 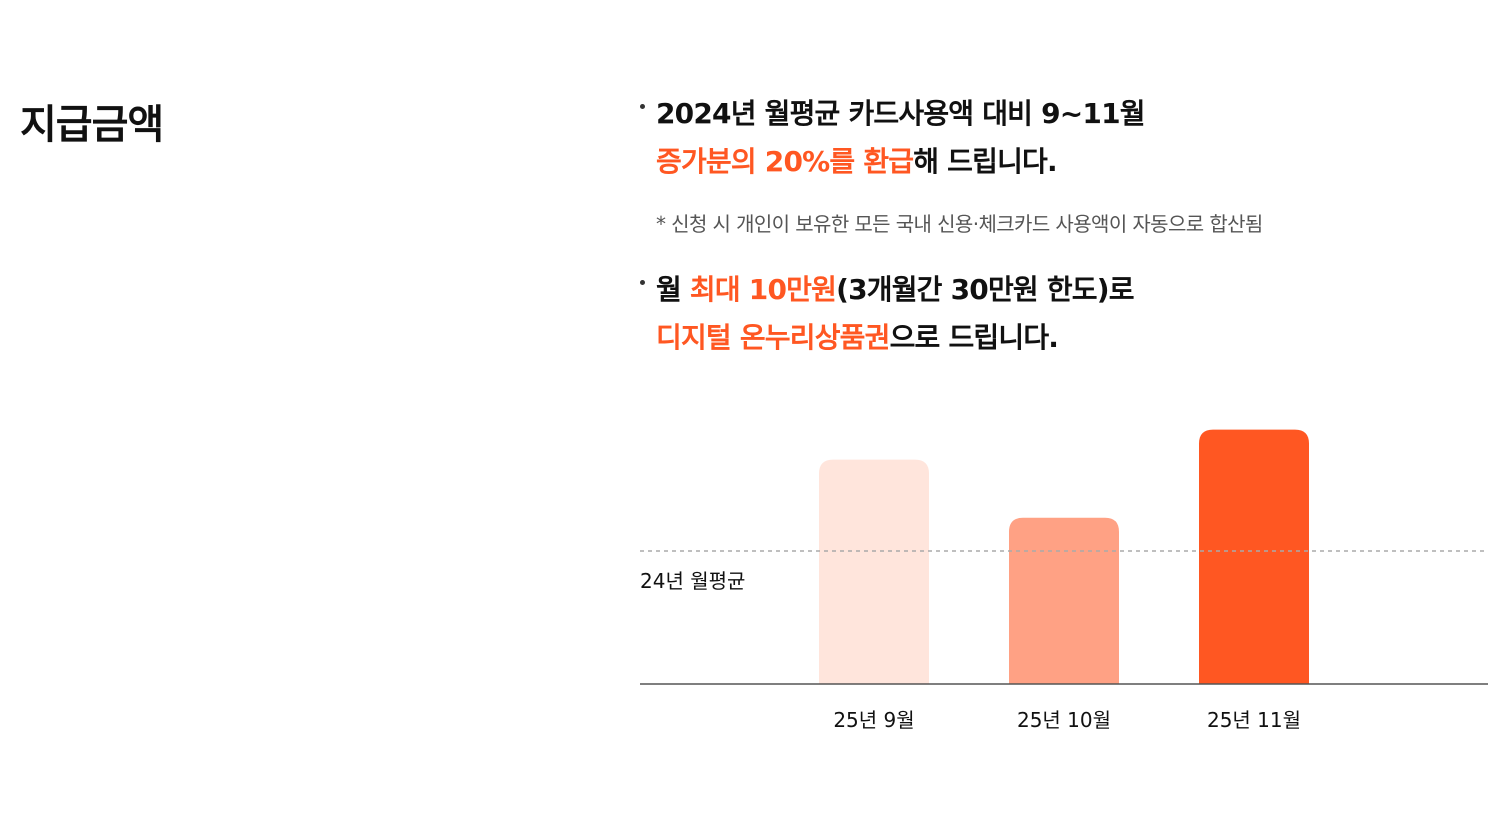 I want to click on bars-layer, so click(x=1064, y=556).